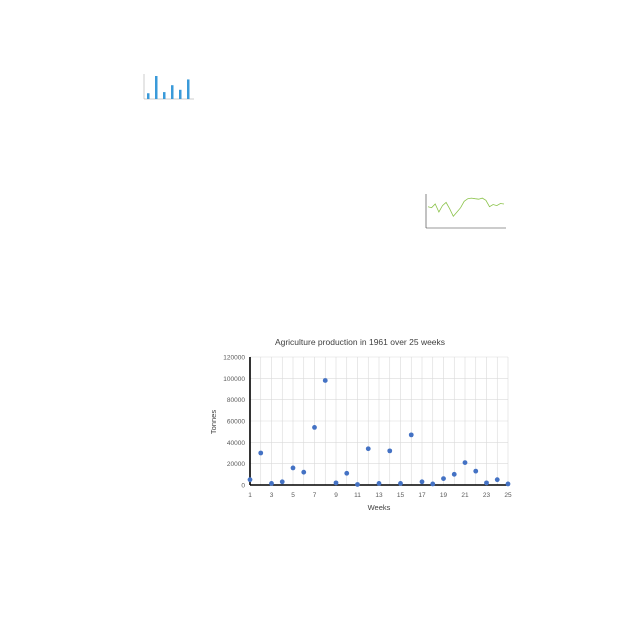 Image resolution: width=640 pixels, height=640 pixels. I want to click on bar-chart-thumbnail, so click(168, 87).